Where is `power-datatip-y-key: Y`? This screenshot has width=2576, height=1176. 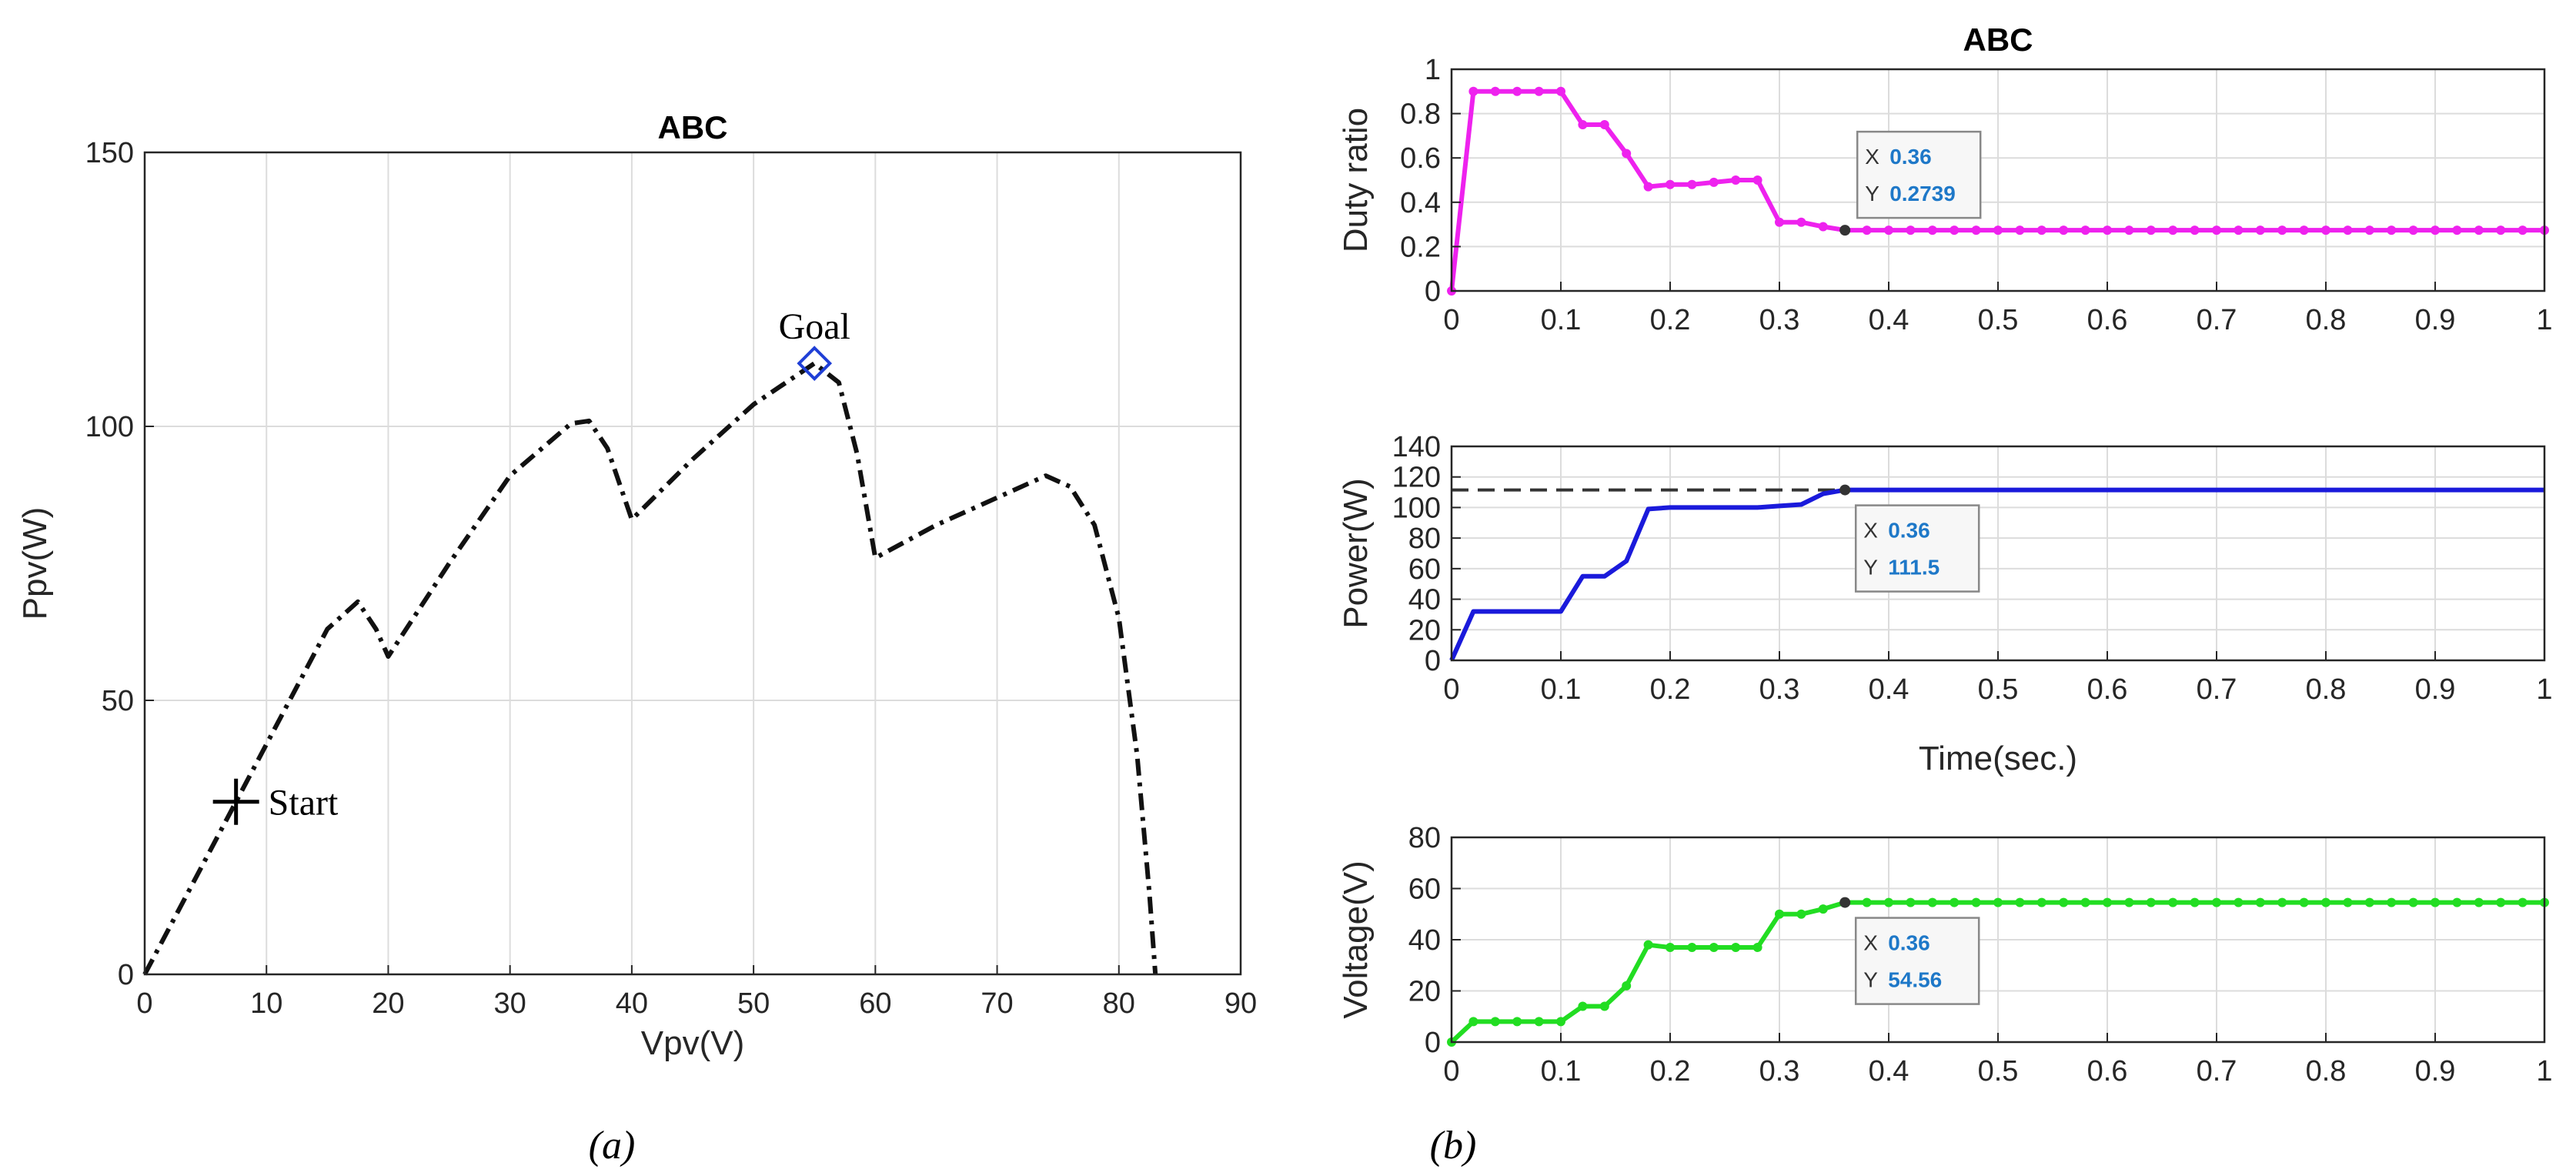 power-datatip-y-key: Y is located at coordinates (1870, 568).